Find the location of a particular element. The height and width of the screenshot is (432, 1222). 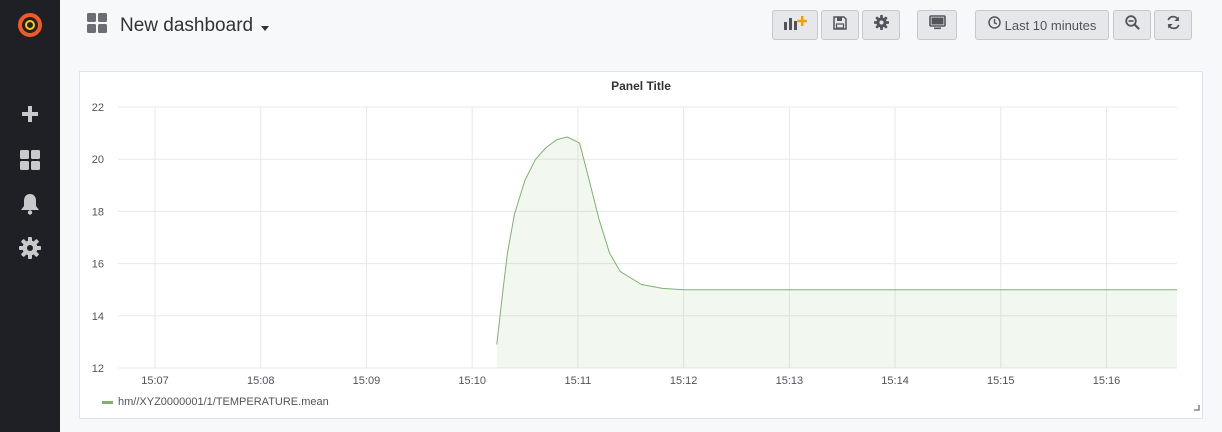

dashboard-title-picker: New dashboard is located at coordinates (178, 25).